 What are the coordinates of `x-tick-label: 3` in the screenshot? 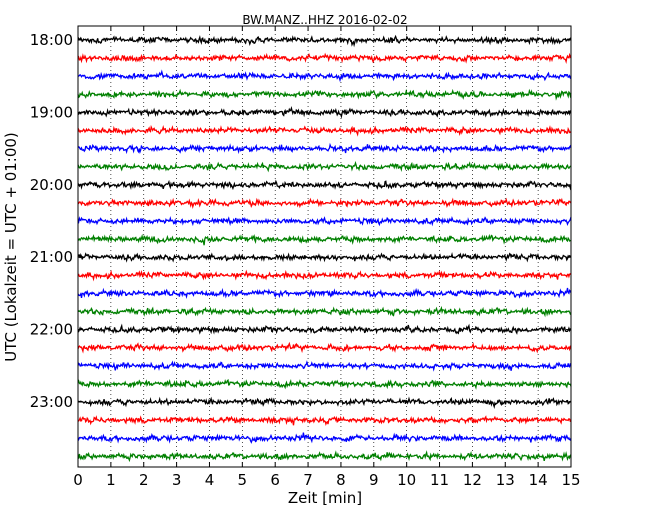 It's located at (177, 480).